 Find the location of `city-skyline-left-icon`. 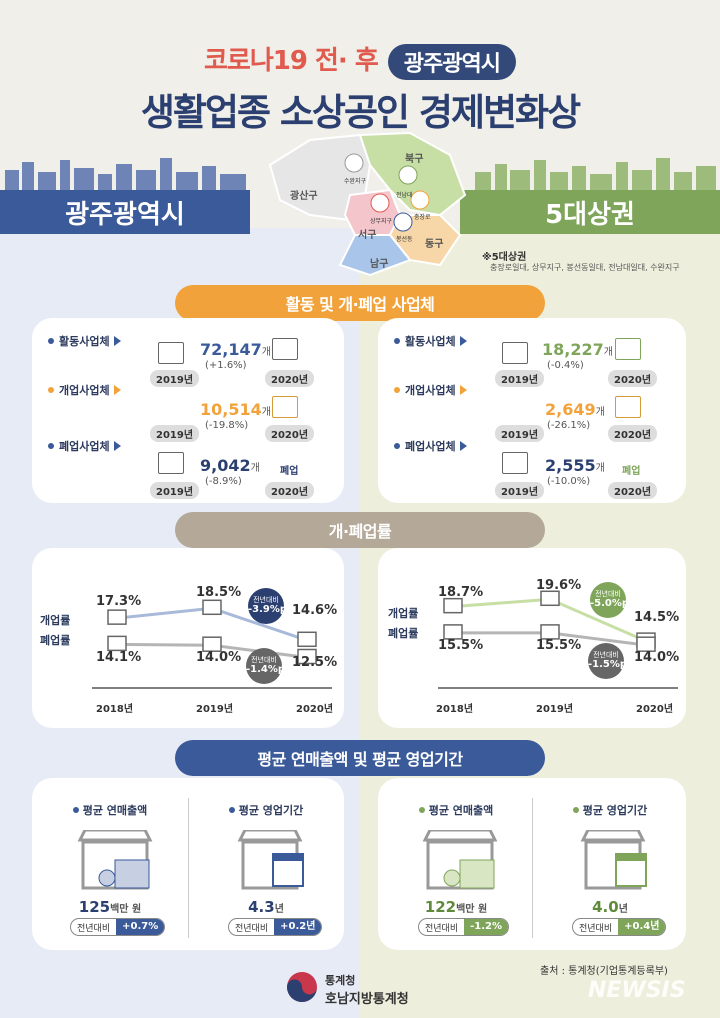

city-skyline-left-icon is located at coordinates (125, 175).